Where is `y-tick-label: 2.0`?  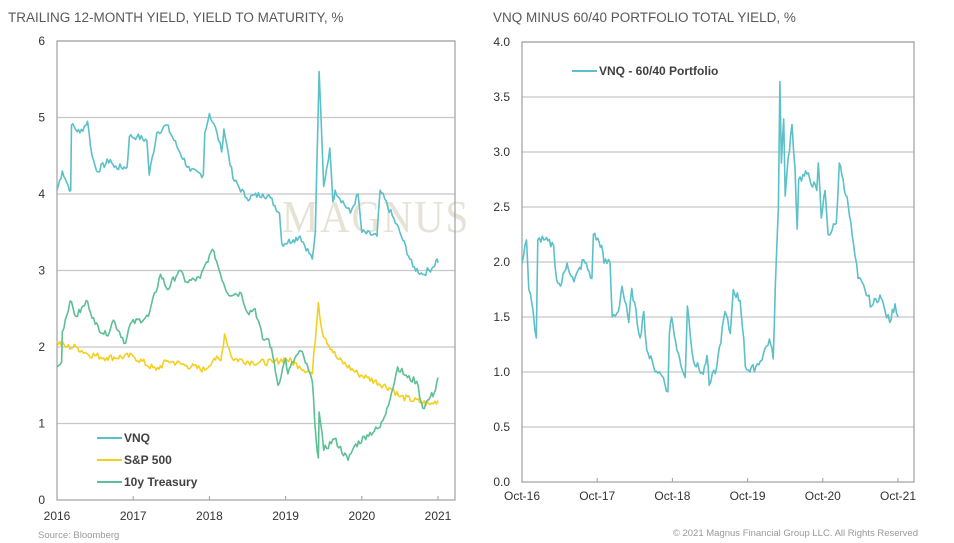
y-tick-label: 2.0 is located at coordinates (501, 262).